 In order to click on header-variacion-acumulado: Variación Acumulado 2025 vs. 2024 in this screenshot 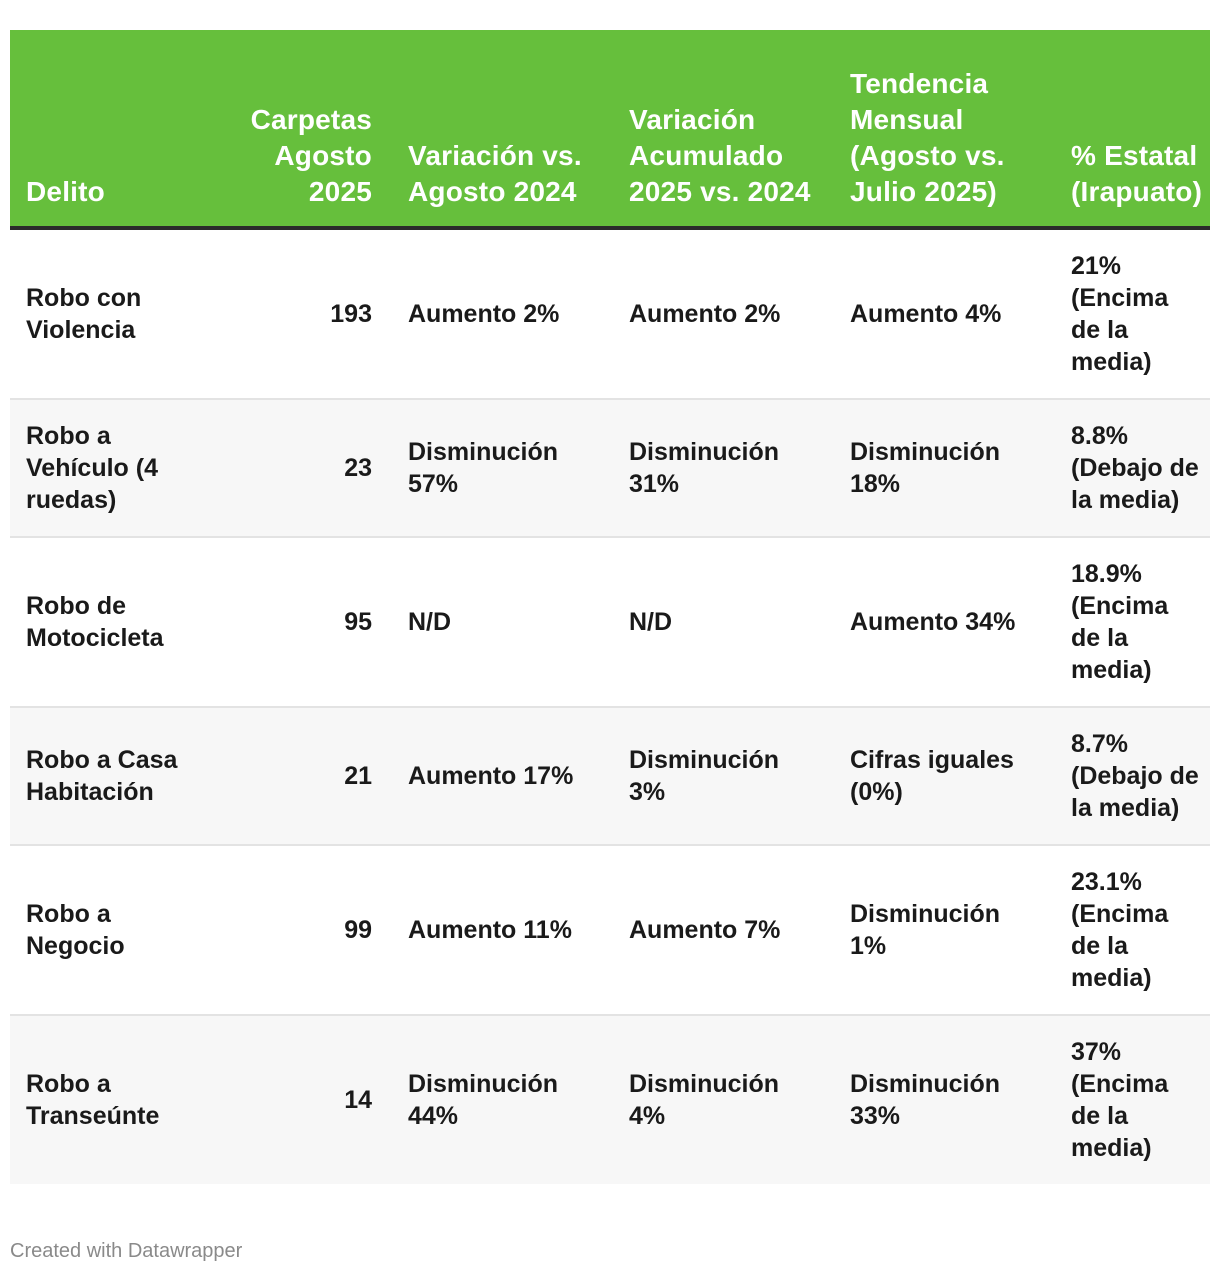, I will do `click(723, 130)`.